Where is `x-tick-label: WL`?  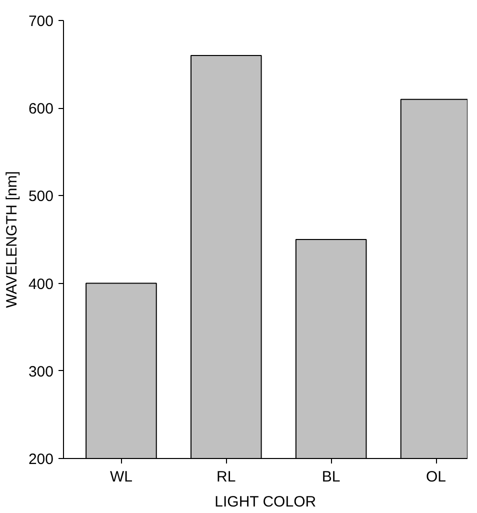
x-tick-label: WL is located at coordinates (121, 477).